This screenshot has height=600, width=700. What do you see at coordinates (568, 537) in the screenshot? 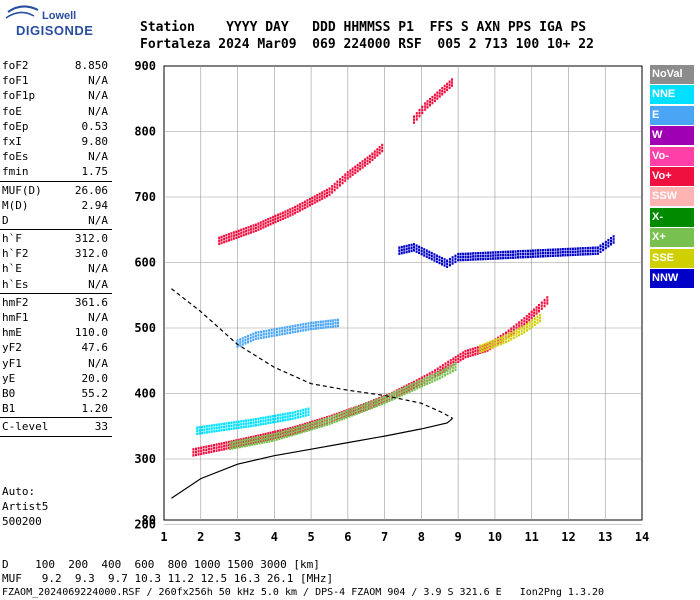
I see `x-tick-label: 12` at bounding box center [568, 537].